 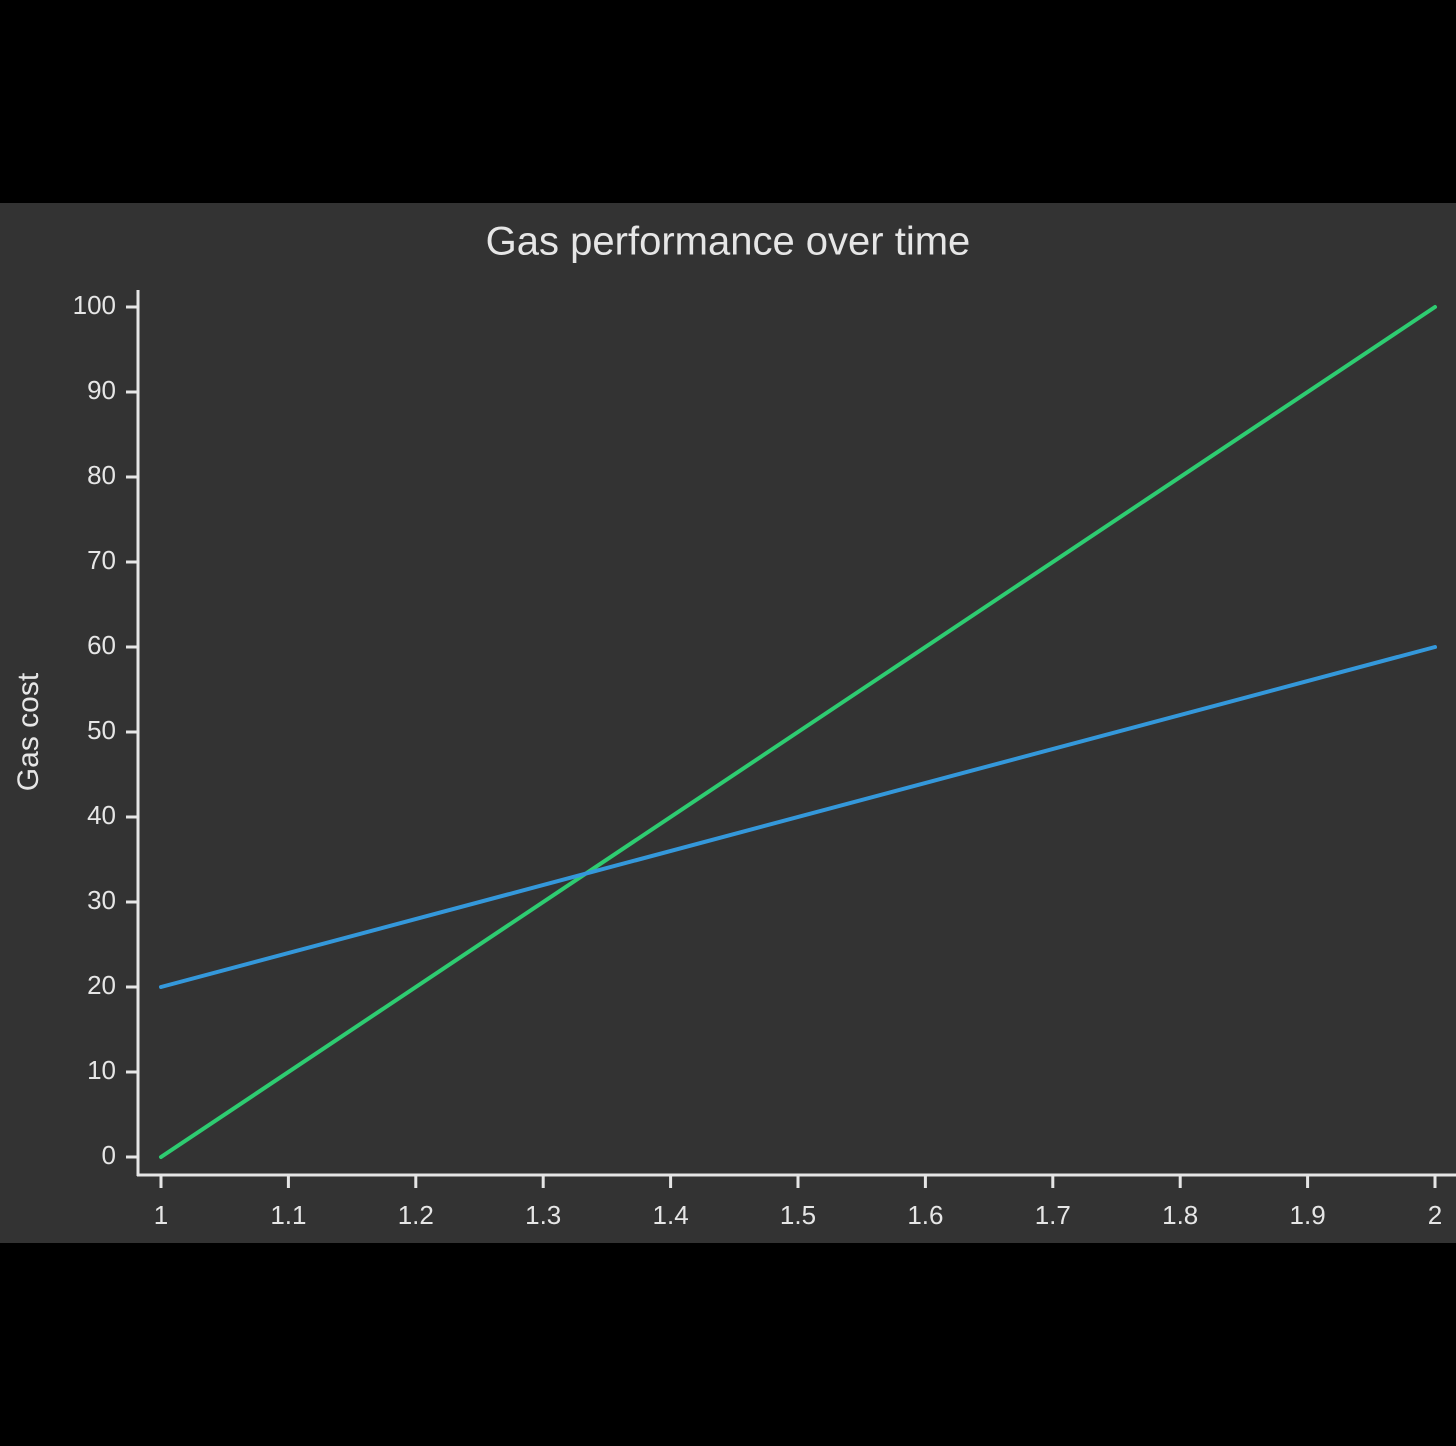 I want to click on y-tick-label: 100, so click(x=94, y=305).